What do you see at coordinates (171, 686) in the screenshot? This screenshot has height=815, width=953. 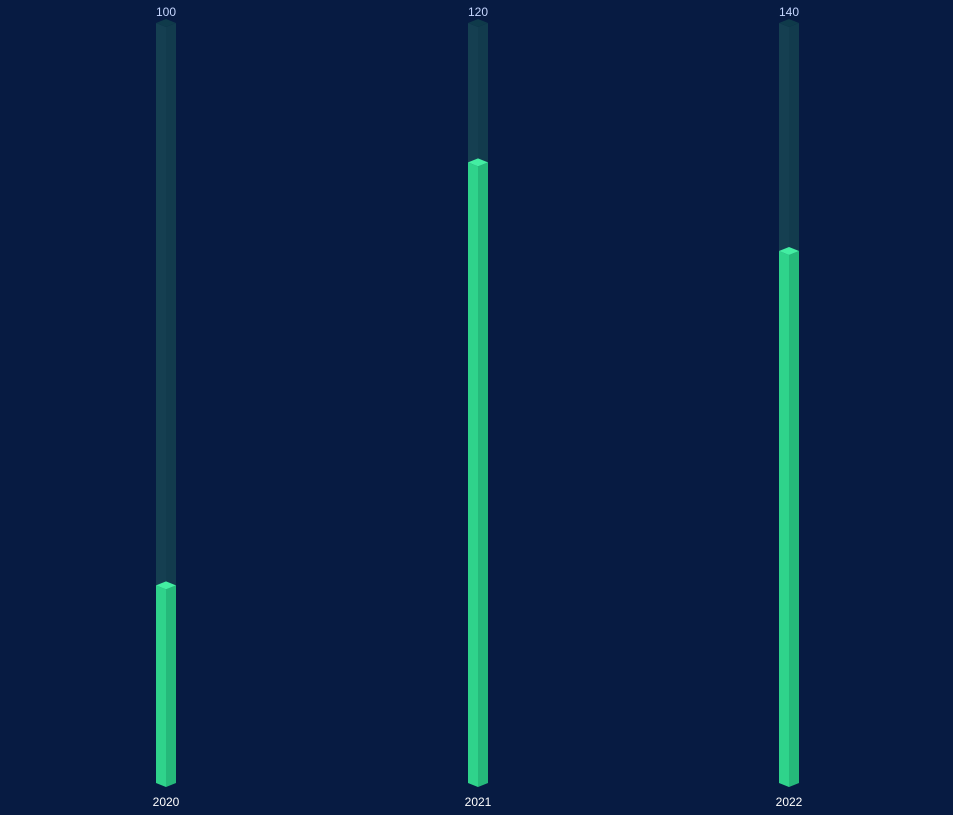 I see `bar-right-2020` at bounding box center [171, 686].